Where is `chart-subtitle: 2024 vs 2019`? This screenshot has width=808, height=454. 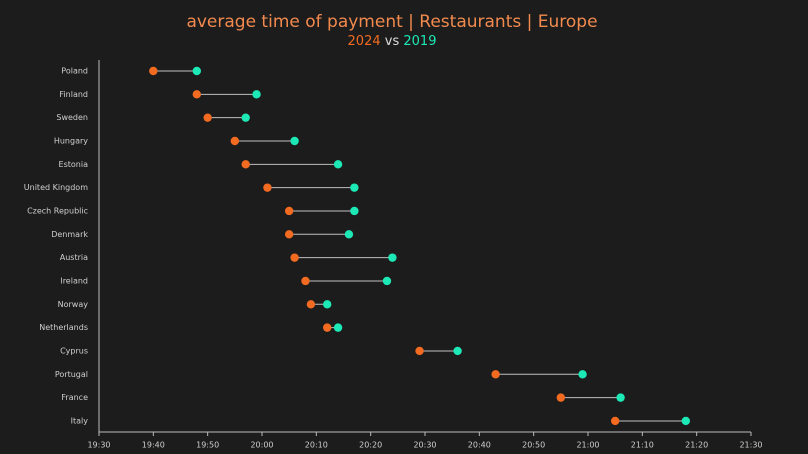
chart-subtitle: 2024 vs 2019 is located at coordinates (392, 41).